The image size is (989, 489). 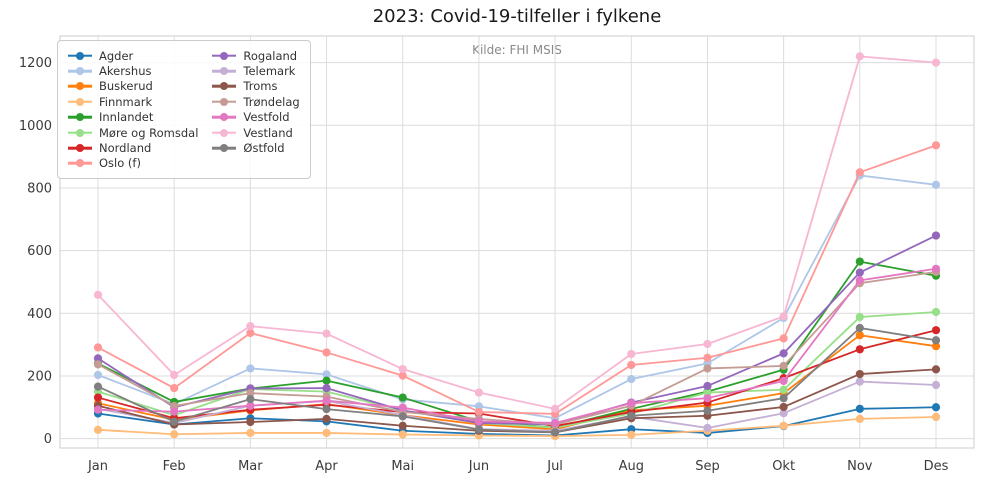 What do you see at coordinates (133, 70) in the screenshot?
I see `legend-item-akershus: Akershus` at bounding box center [133, 70].